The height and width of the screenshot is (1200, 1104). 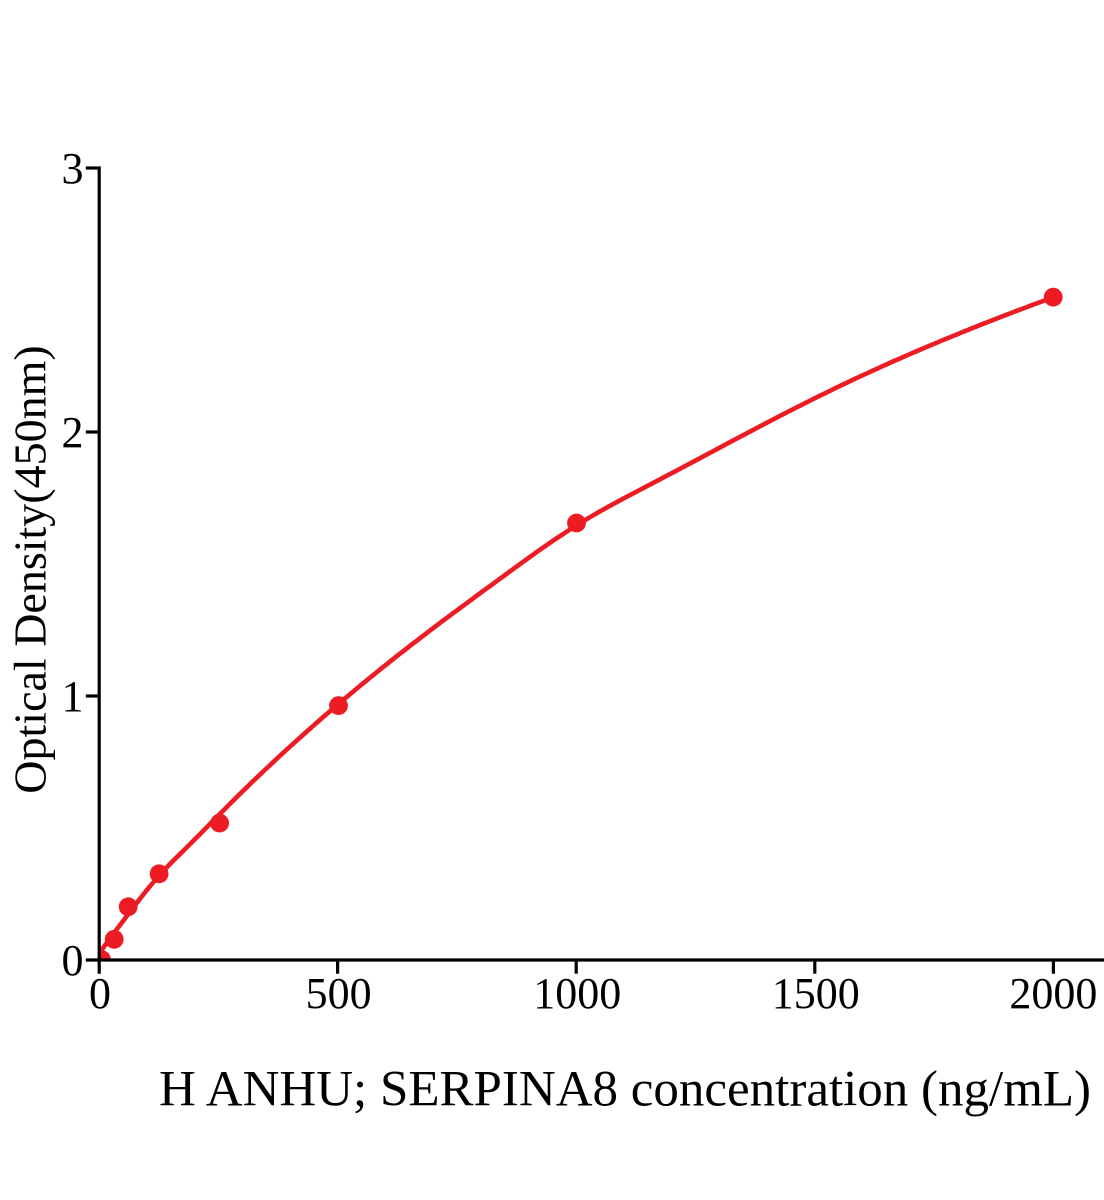 I want to click on svg-text: 1, so click(x=73, y=696).